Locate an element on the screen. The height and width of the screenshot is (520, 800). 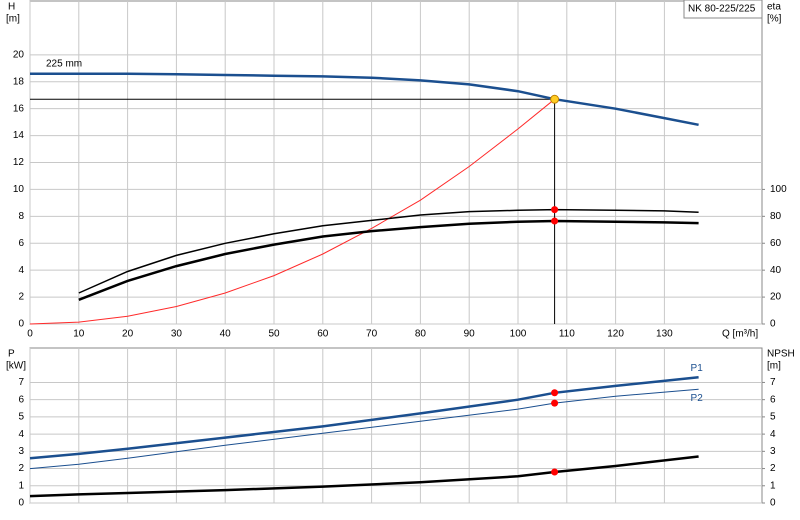
y2-axis-unit: [m] is located at coordinates (774, 366).